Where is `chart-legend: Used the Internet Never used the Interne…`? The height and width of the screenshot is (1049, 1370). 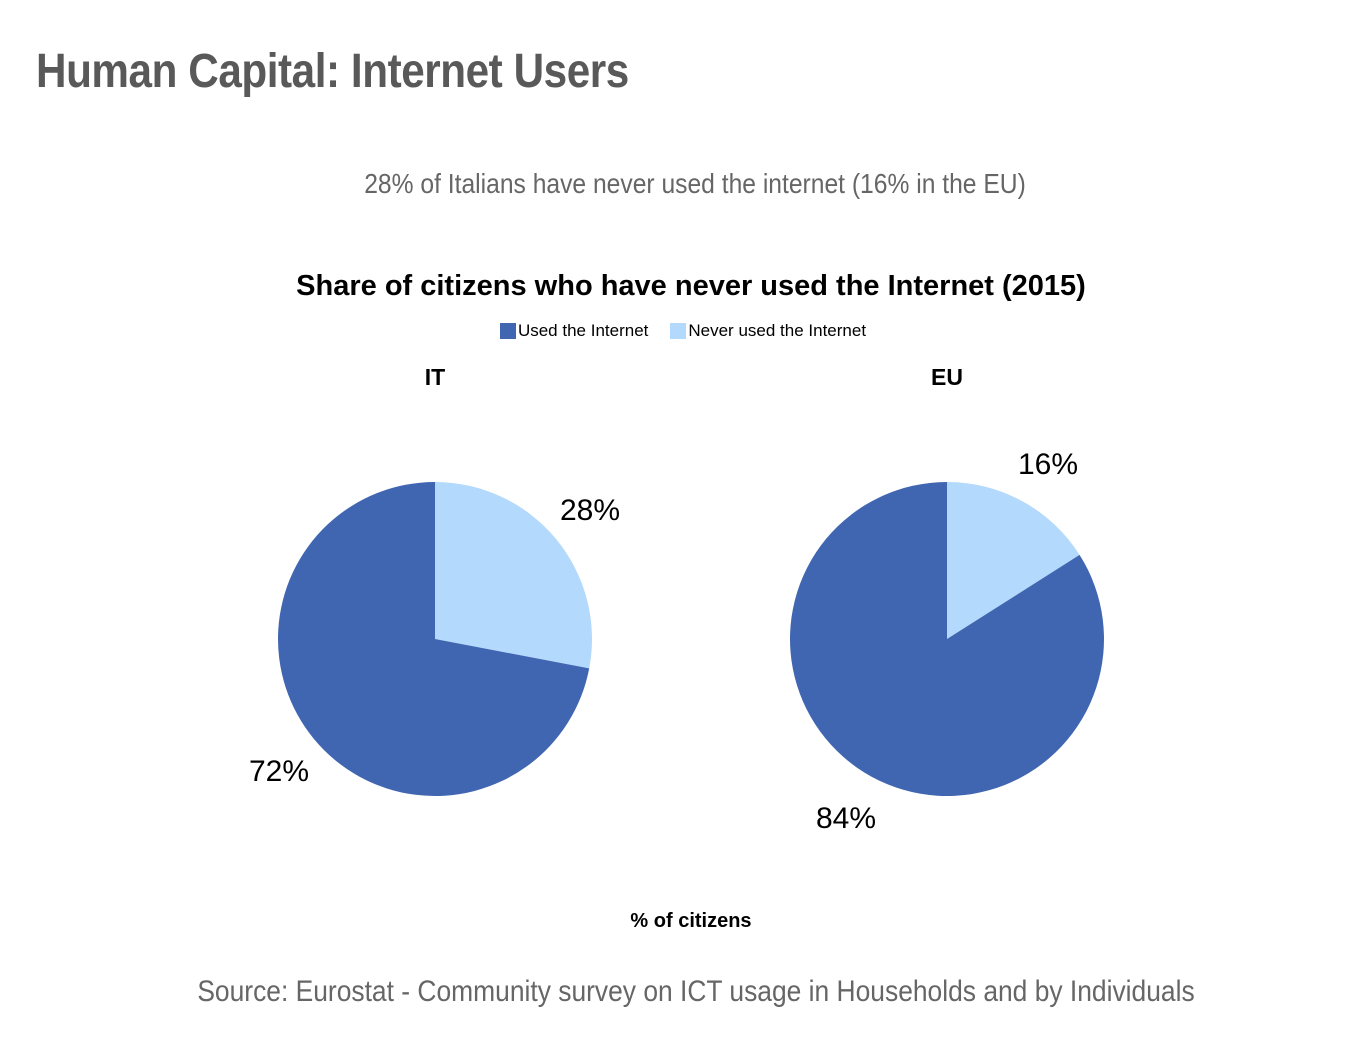 chart-legend: Used the Internet Never used the Interne… is located at coordinates (683, 331).